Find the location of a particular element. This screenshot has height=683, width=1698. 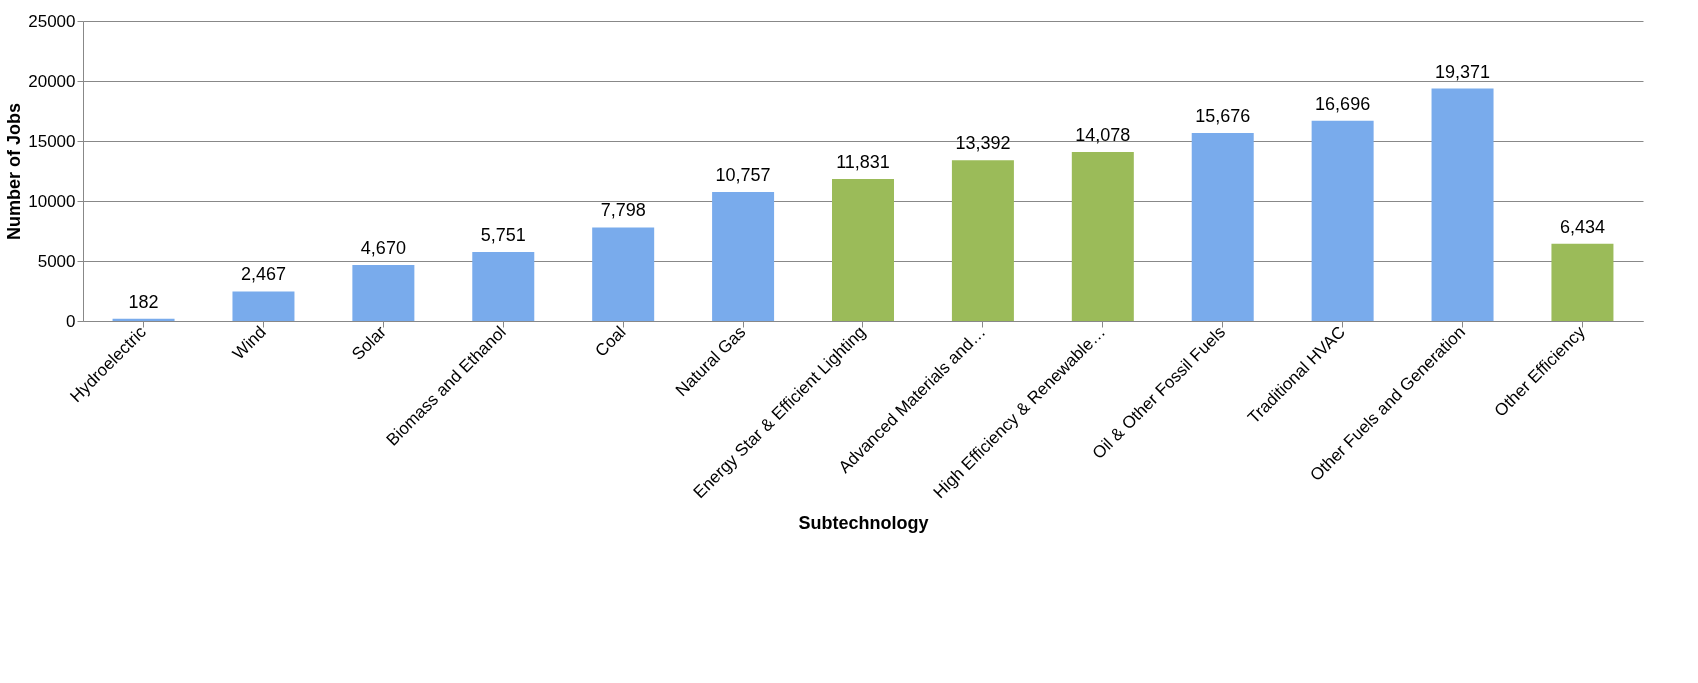

data-label: 16,696 is located at coordinates (1343, 103).